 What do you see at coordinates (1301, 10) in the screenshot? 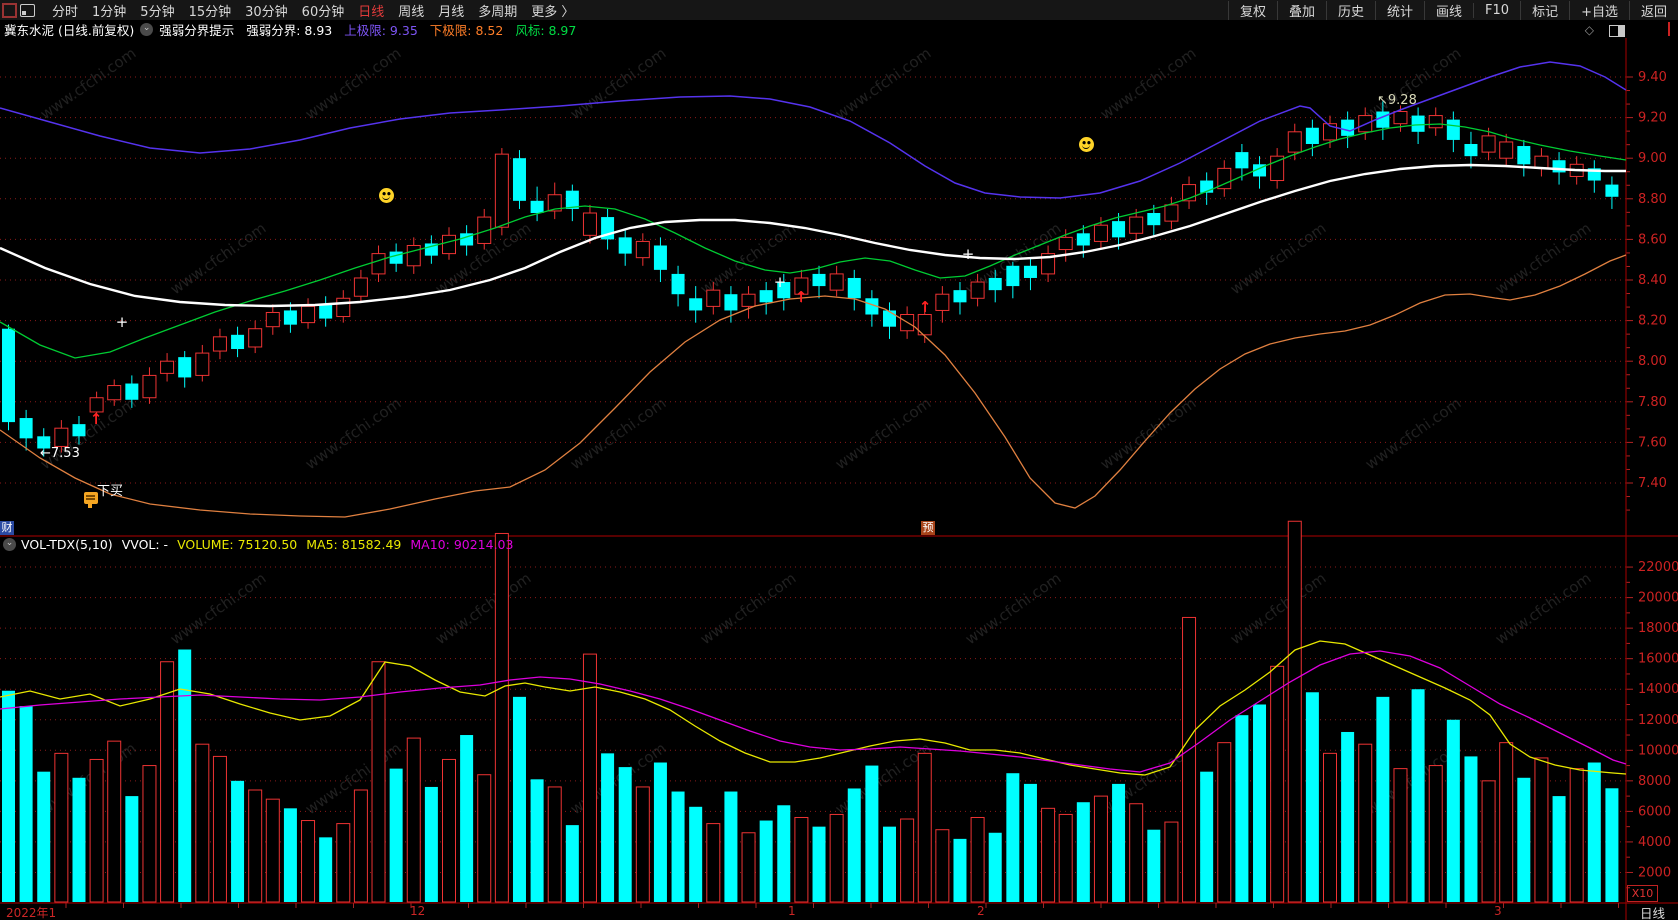
I see `toolbar-action-1: 叠加` at bounding box center [1301, 10].